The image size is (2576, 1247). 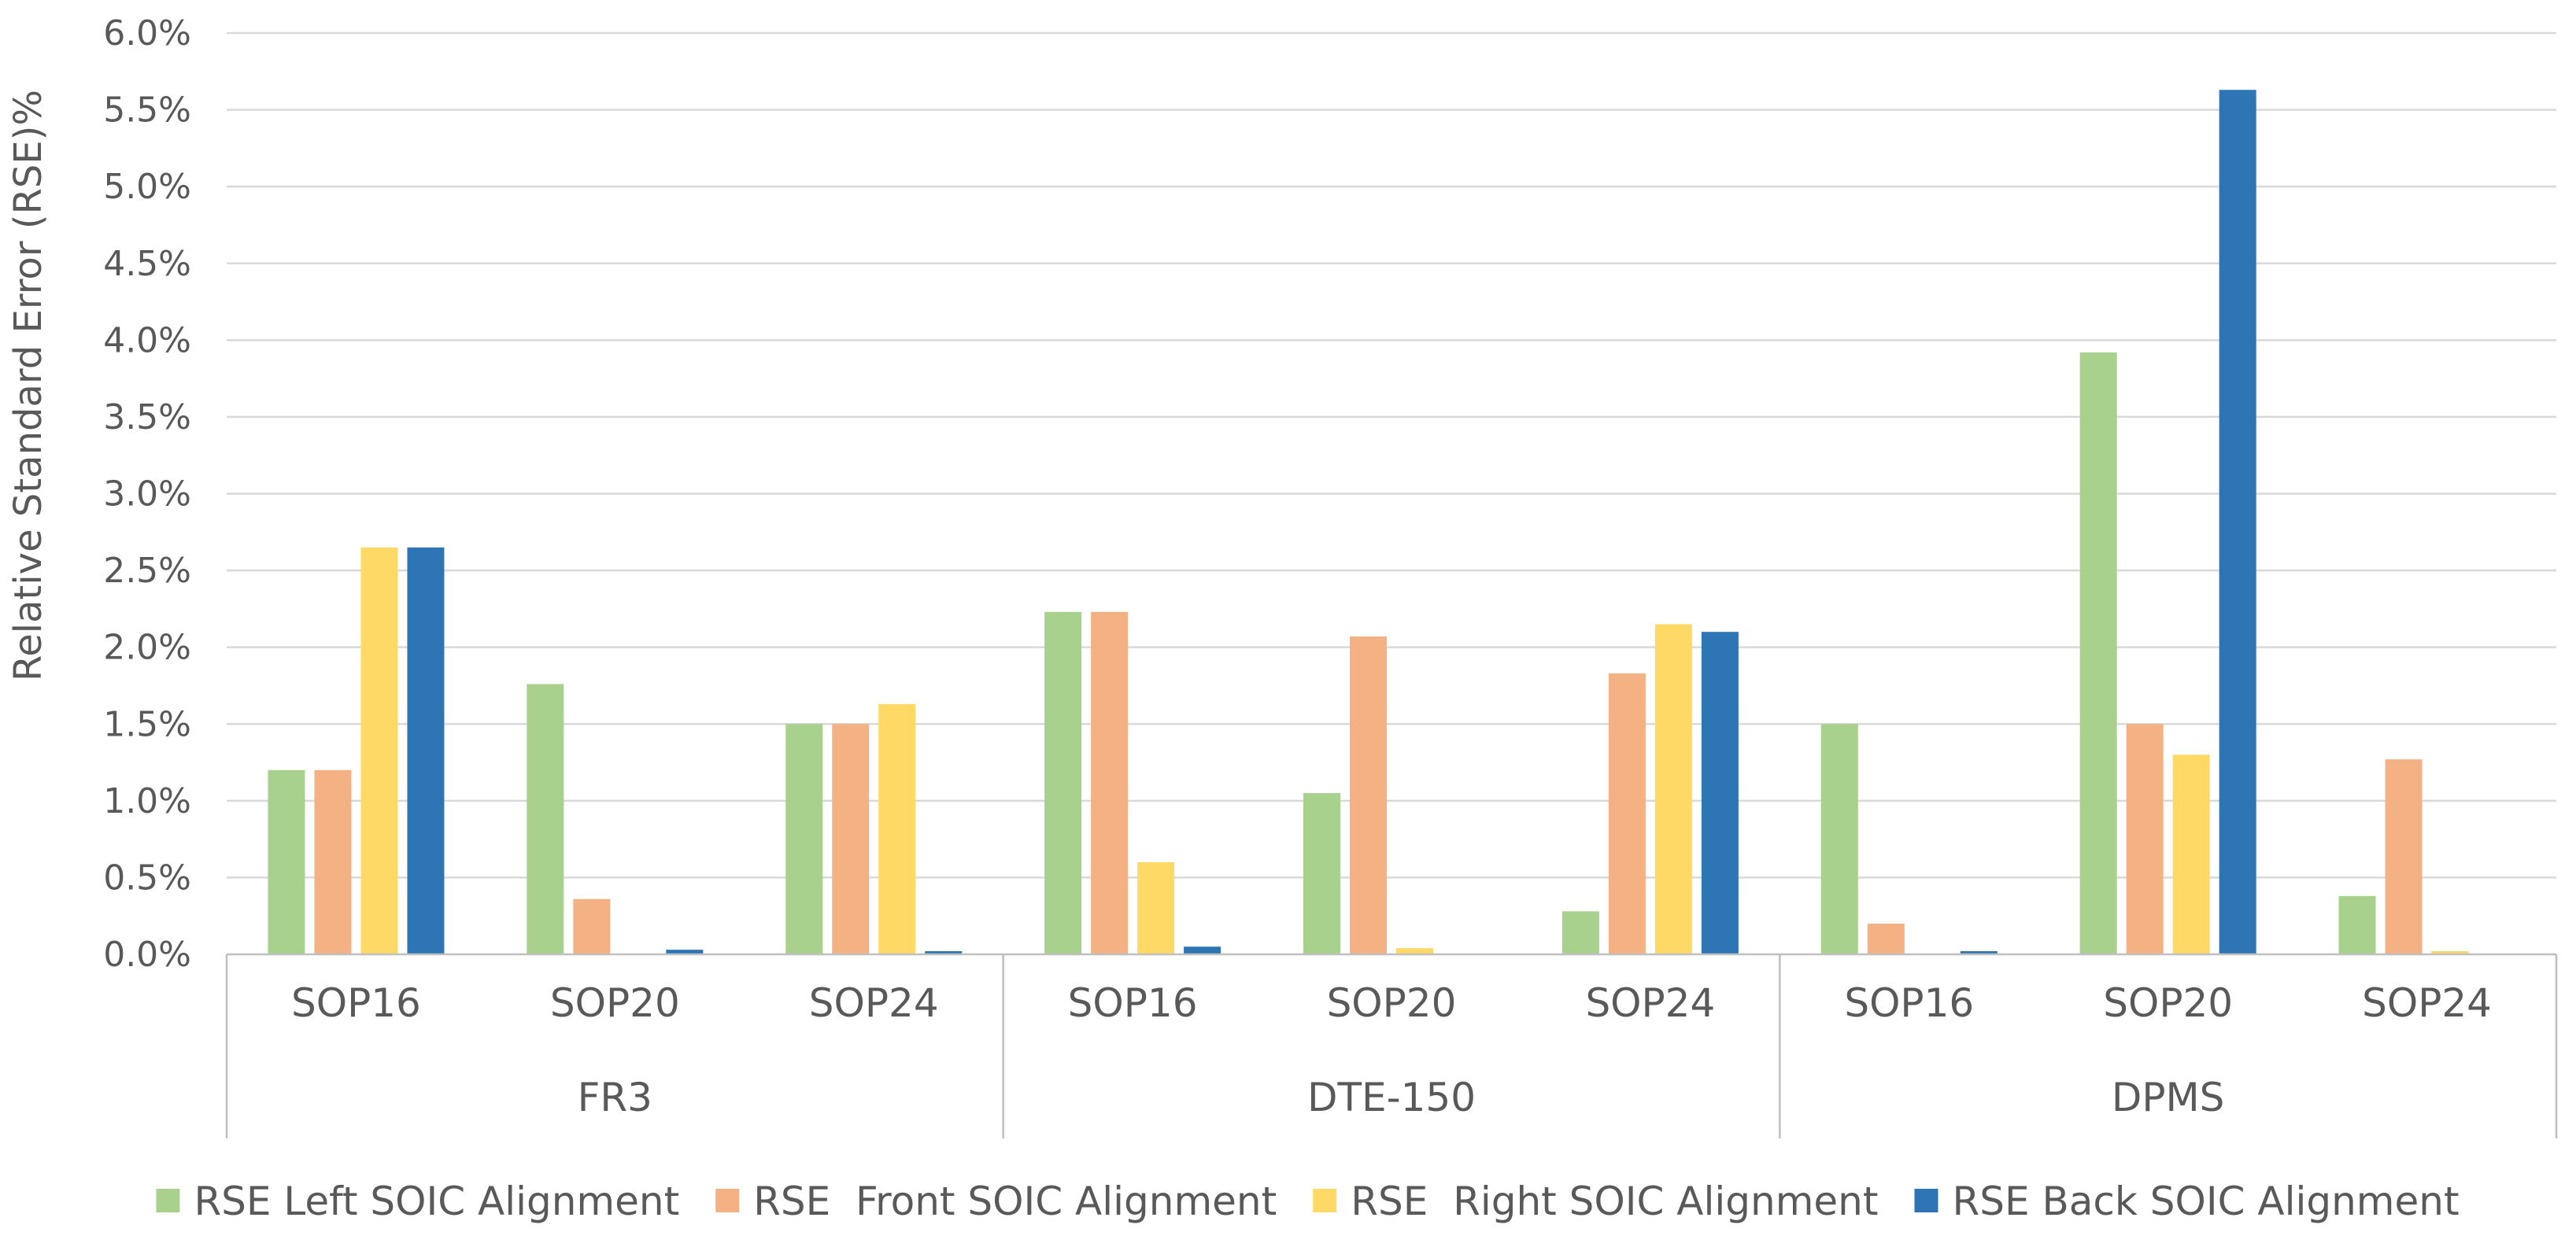 What do you see at coordinates (147, 264) in the screenshot?
I see `y-tick-label: 4.5%` at bounding box center [147, 264].